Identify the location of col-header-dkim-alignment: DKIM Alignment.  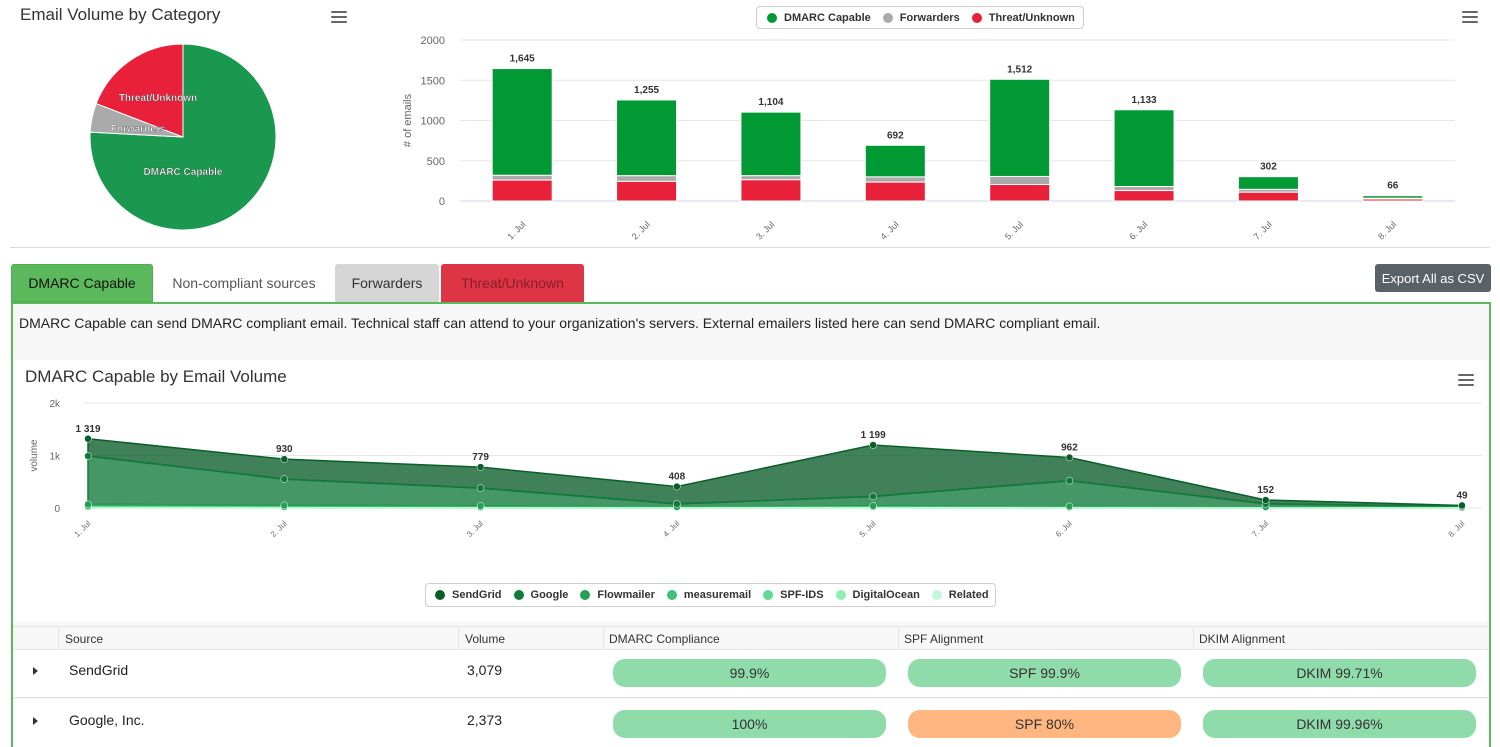
(1242, 639).